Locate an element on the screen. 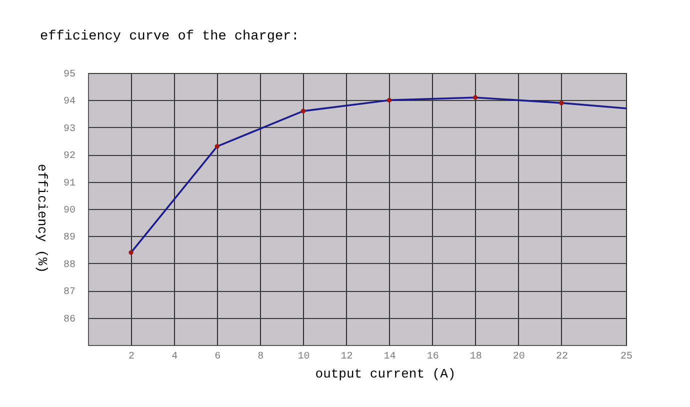 This screenshot has width=690, height=407. chart-title: efficiency curve of the charger: is located at coordinates (170, 37).